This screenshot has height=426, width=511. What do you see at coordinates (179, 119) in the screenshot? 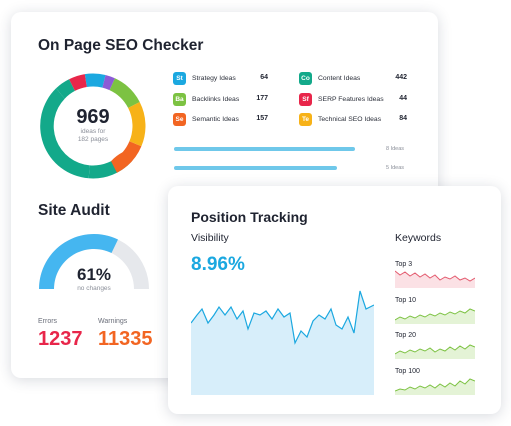
I see `semantic-badge: Se` at bounding box center [179, 119].